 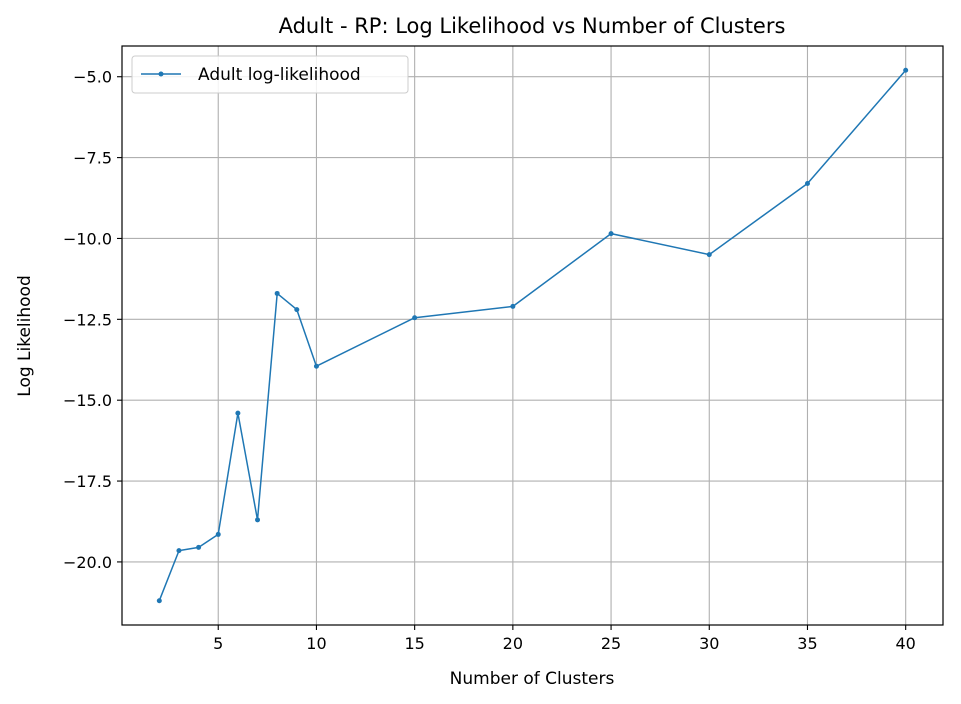 I want to click on legend: Adult log-likelihood, so click(x=270, y=74).